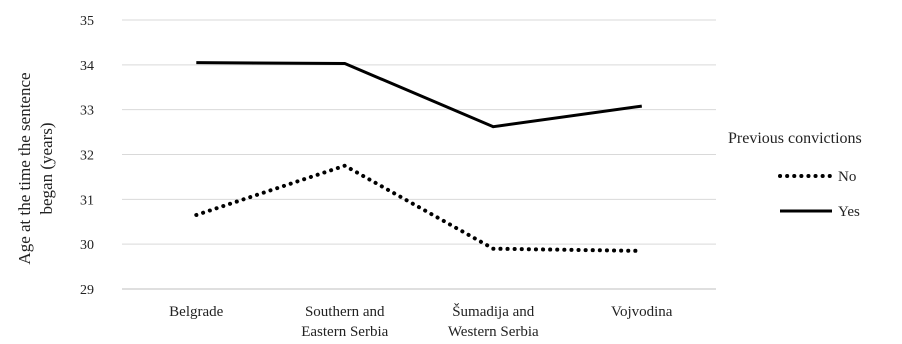 This screenshot has height=344, width=902. I want to click on y-axis-title-line: Age at the time the sentence, so click(24, 168).